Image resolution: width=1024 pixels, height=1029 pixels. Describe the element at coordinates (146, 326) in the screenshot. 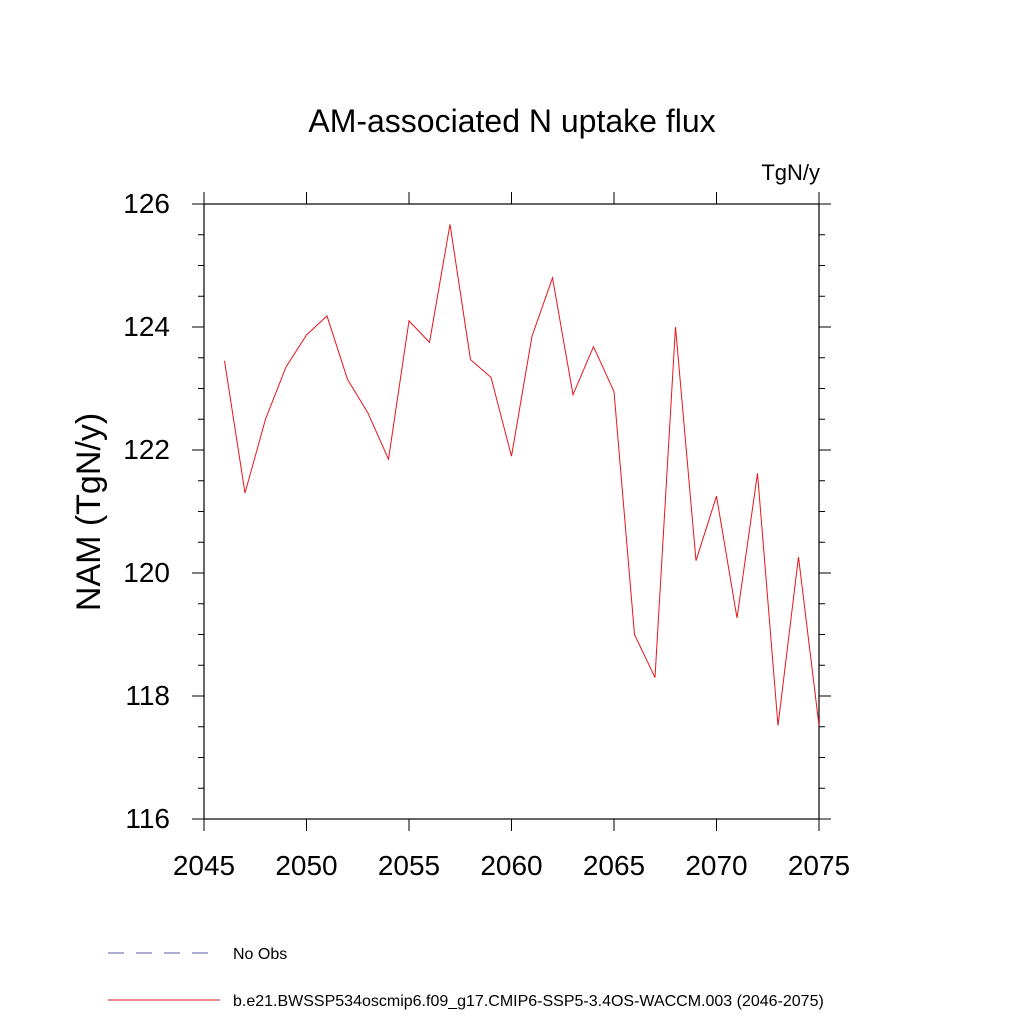

I see `y-tick-label: 124` at that location.